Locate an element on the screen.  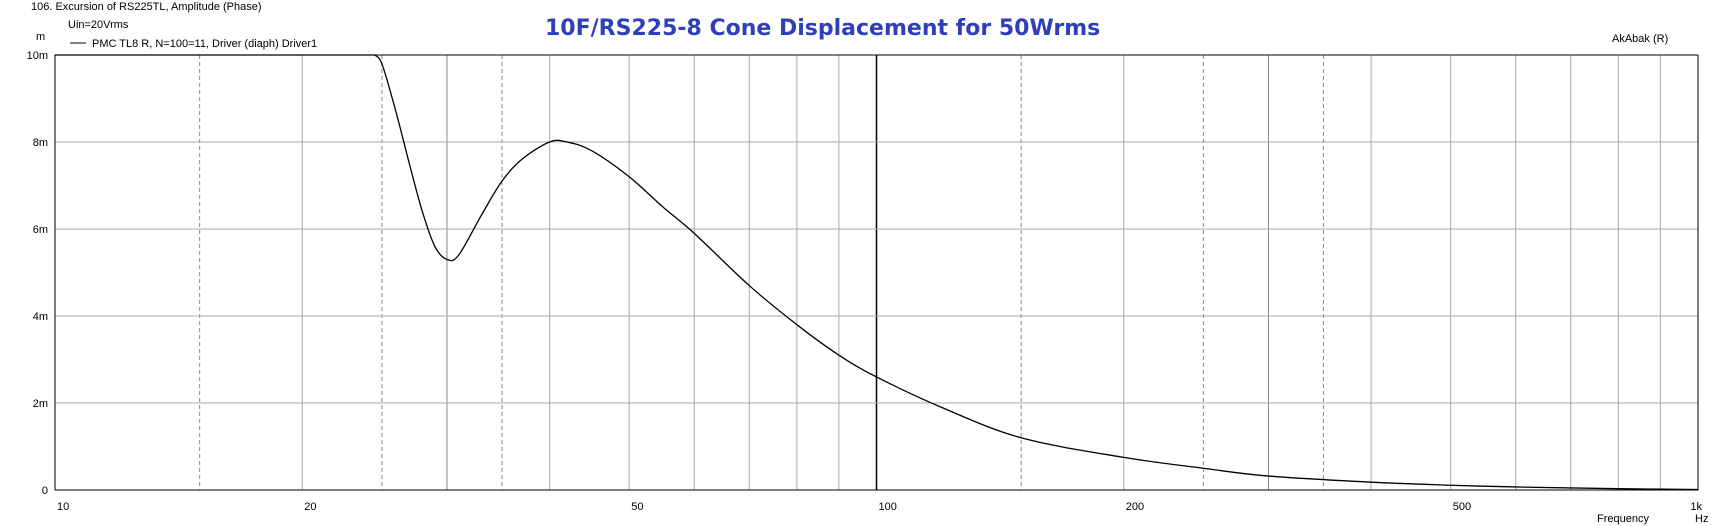
y-tick-label: 10m is located at coordinates (37, 56).